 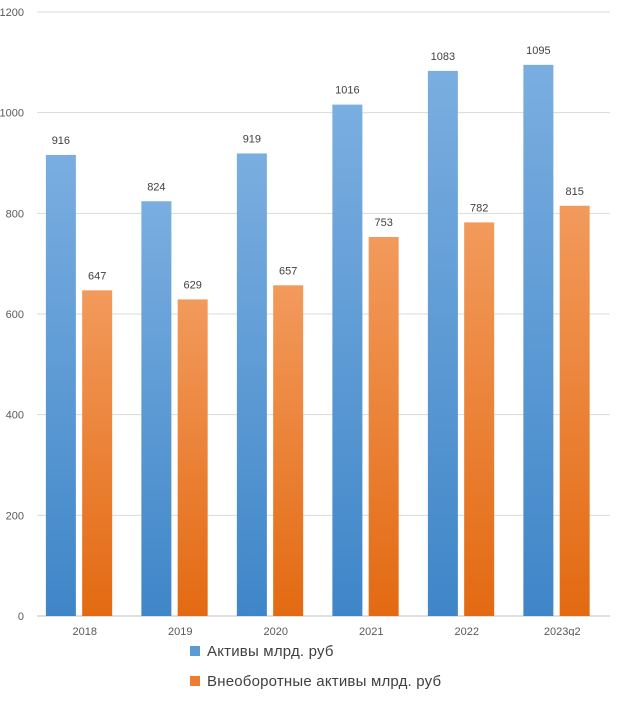 What do you see at coordinates (195, 681) in the screenshot?
I see `legend-swatch-noncurrent-assets` at bounding box center [195, 681].